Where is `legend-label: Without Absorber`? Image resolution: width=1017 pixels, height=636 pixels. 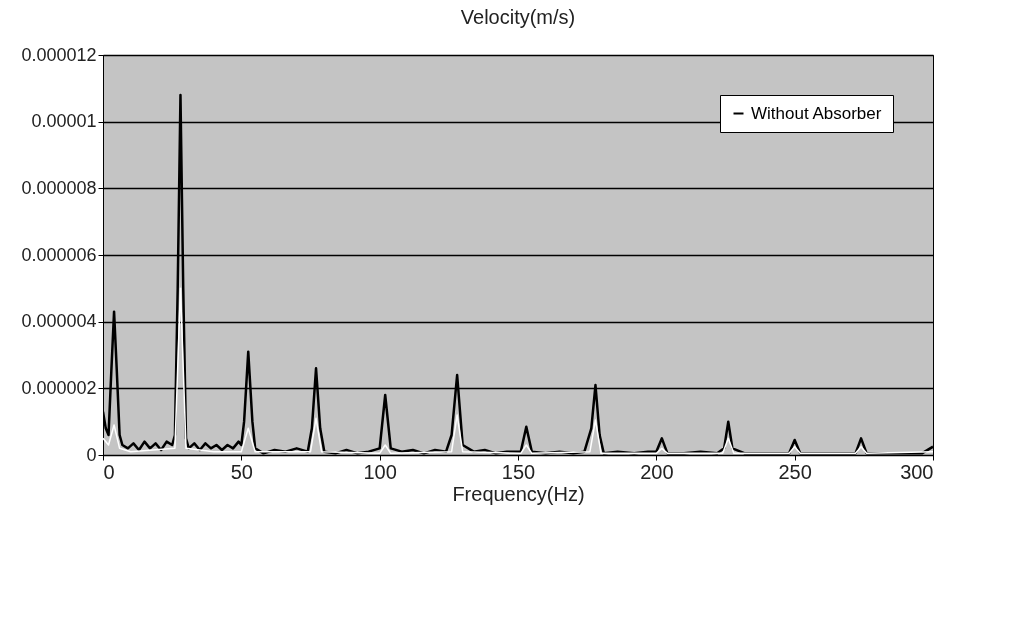
legend-label: Without Absorber is located at coordinates (816, 113).